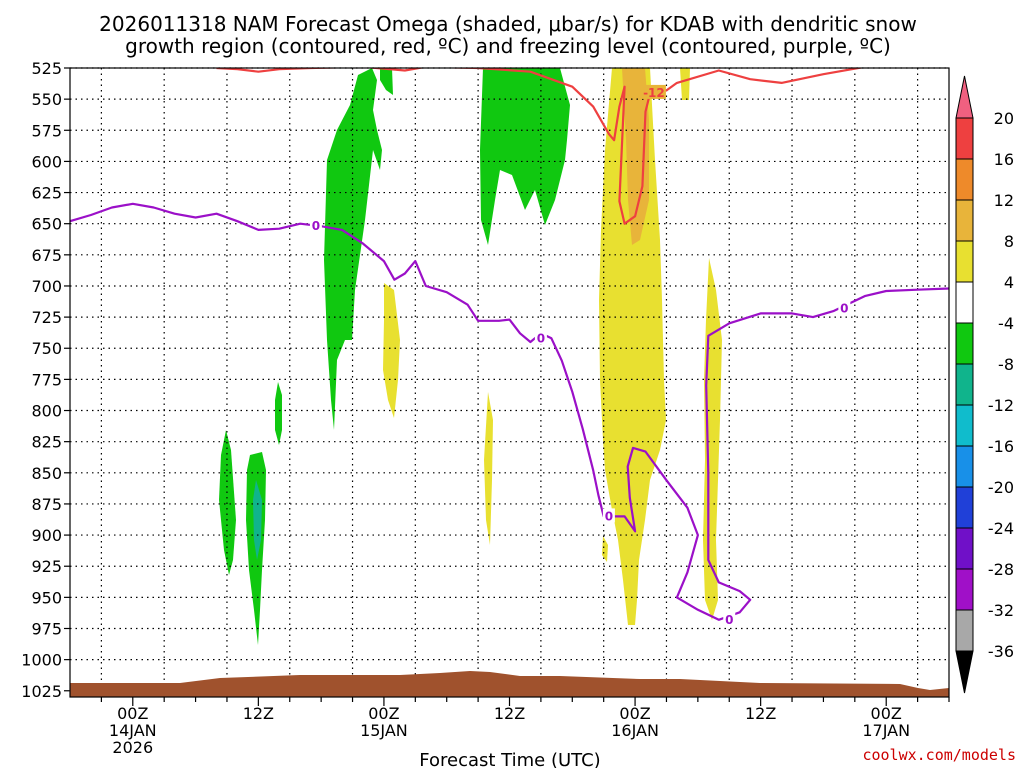 The height and width of the screenshot is (768, 1024). Describe the element at coordinates (46, 442) in the screenshot. I see `y-tick-label: 825` at that location.